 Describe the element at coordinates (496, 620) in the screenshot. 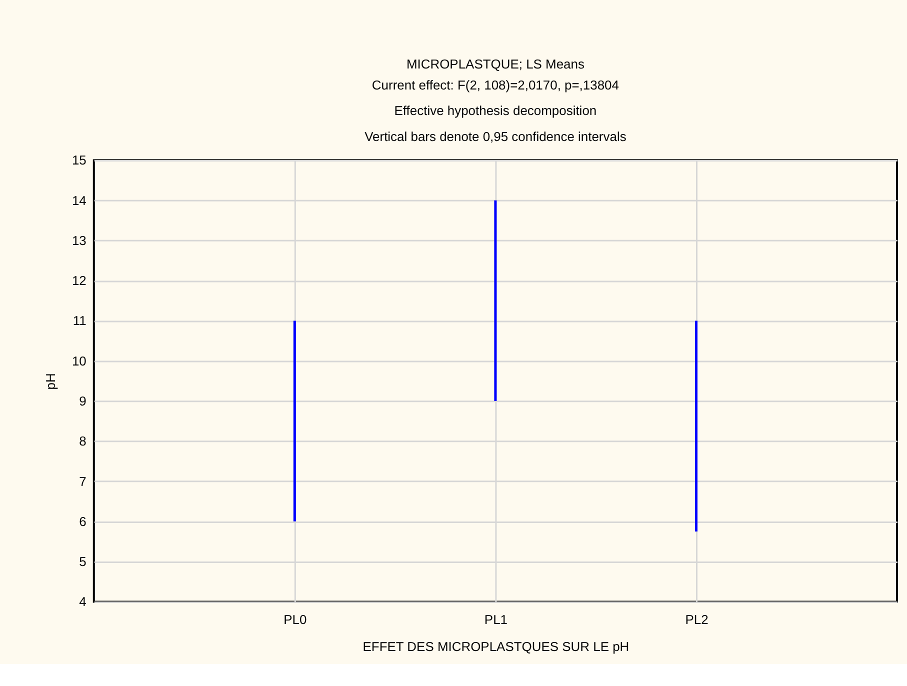

I see `x-tick-label: PL1` at that location.